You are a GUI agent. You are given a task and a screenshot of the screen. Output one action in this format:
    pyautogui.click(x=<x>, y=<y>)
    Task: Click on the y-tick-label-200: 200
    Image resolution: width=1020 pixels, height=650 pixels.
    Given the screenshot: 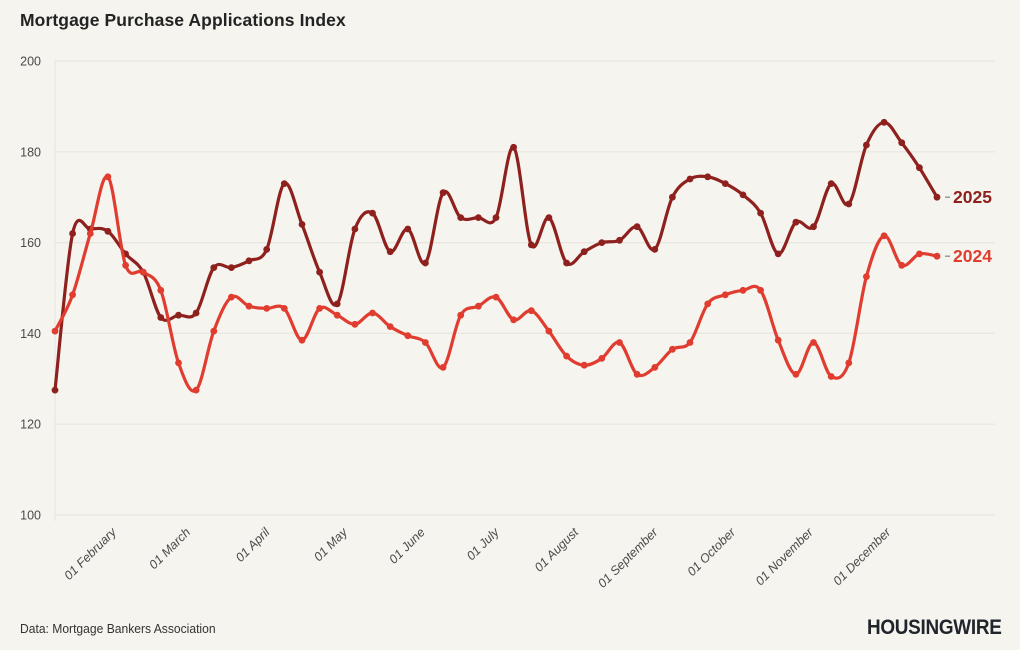 What is the action you would take?
    pyautogui.click(x=30, y=62)
    